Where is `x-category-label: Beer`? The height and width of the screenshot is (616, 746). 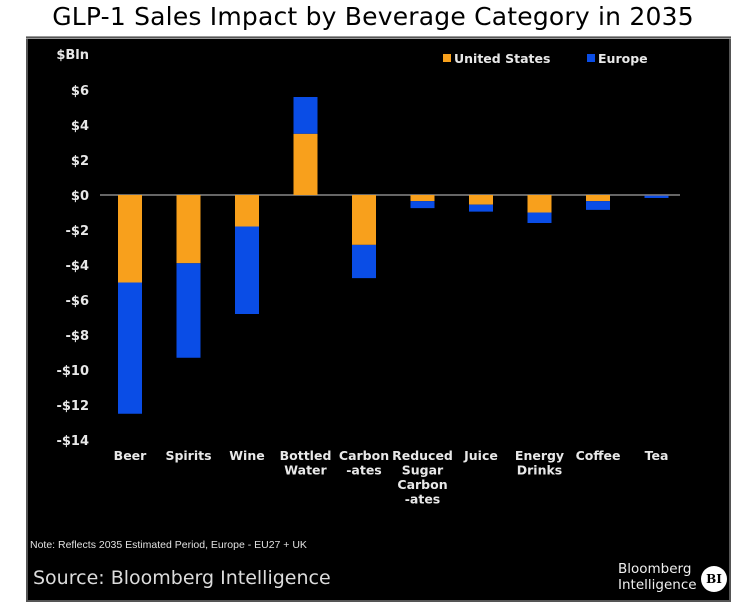 x-category-label: Beer is located at coordinates (130, 455).